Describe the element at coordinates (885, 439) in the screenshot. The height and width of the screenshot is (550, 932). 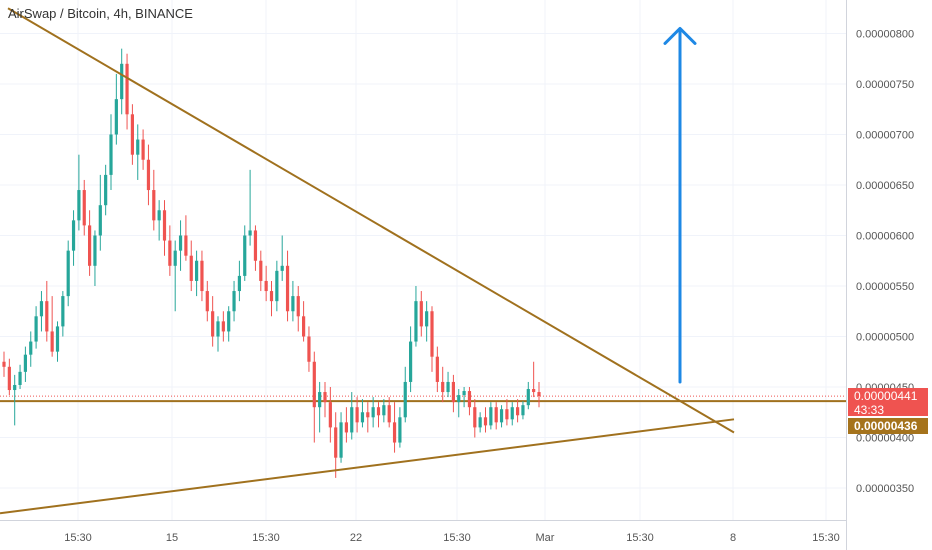
I see `price-tick-label: 0.00000400` at that location.